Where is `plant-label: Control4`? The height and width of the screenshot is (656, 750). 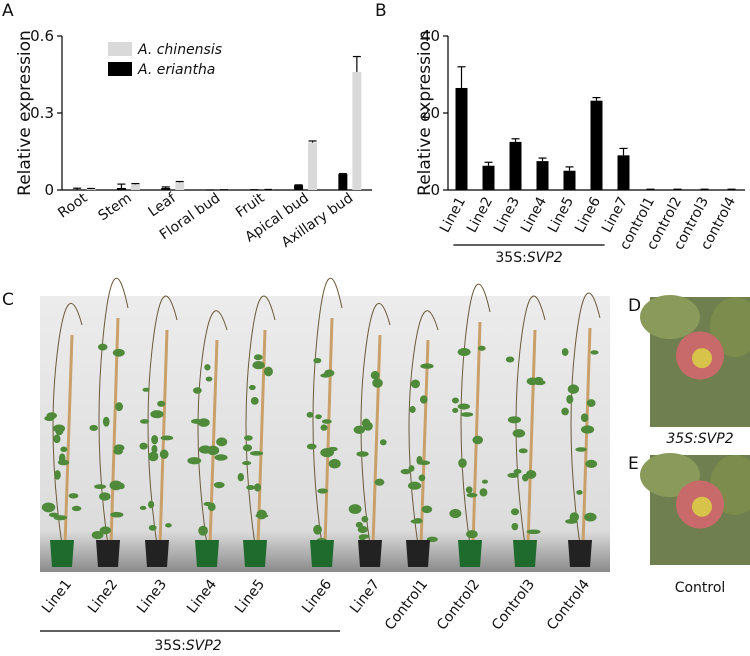
plant-label: Control4 is located at coordinates (568, 605).